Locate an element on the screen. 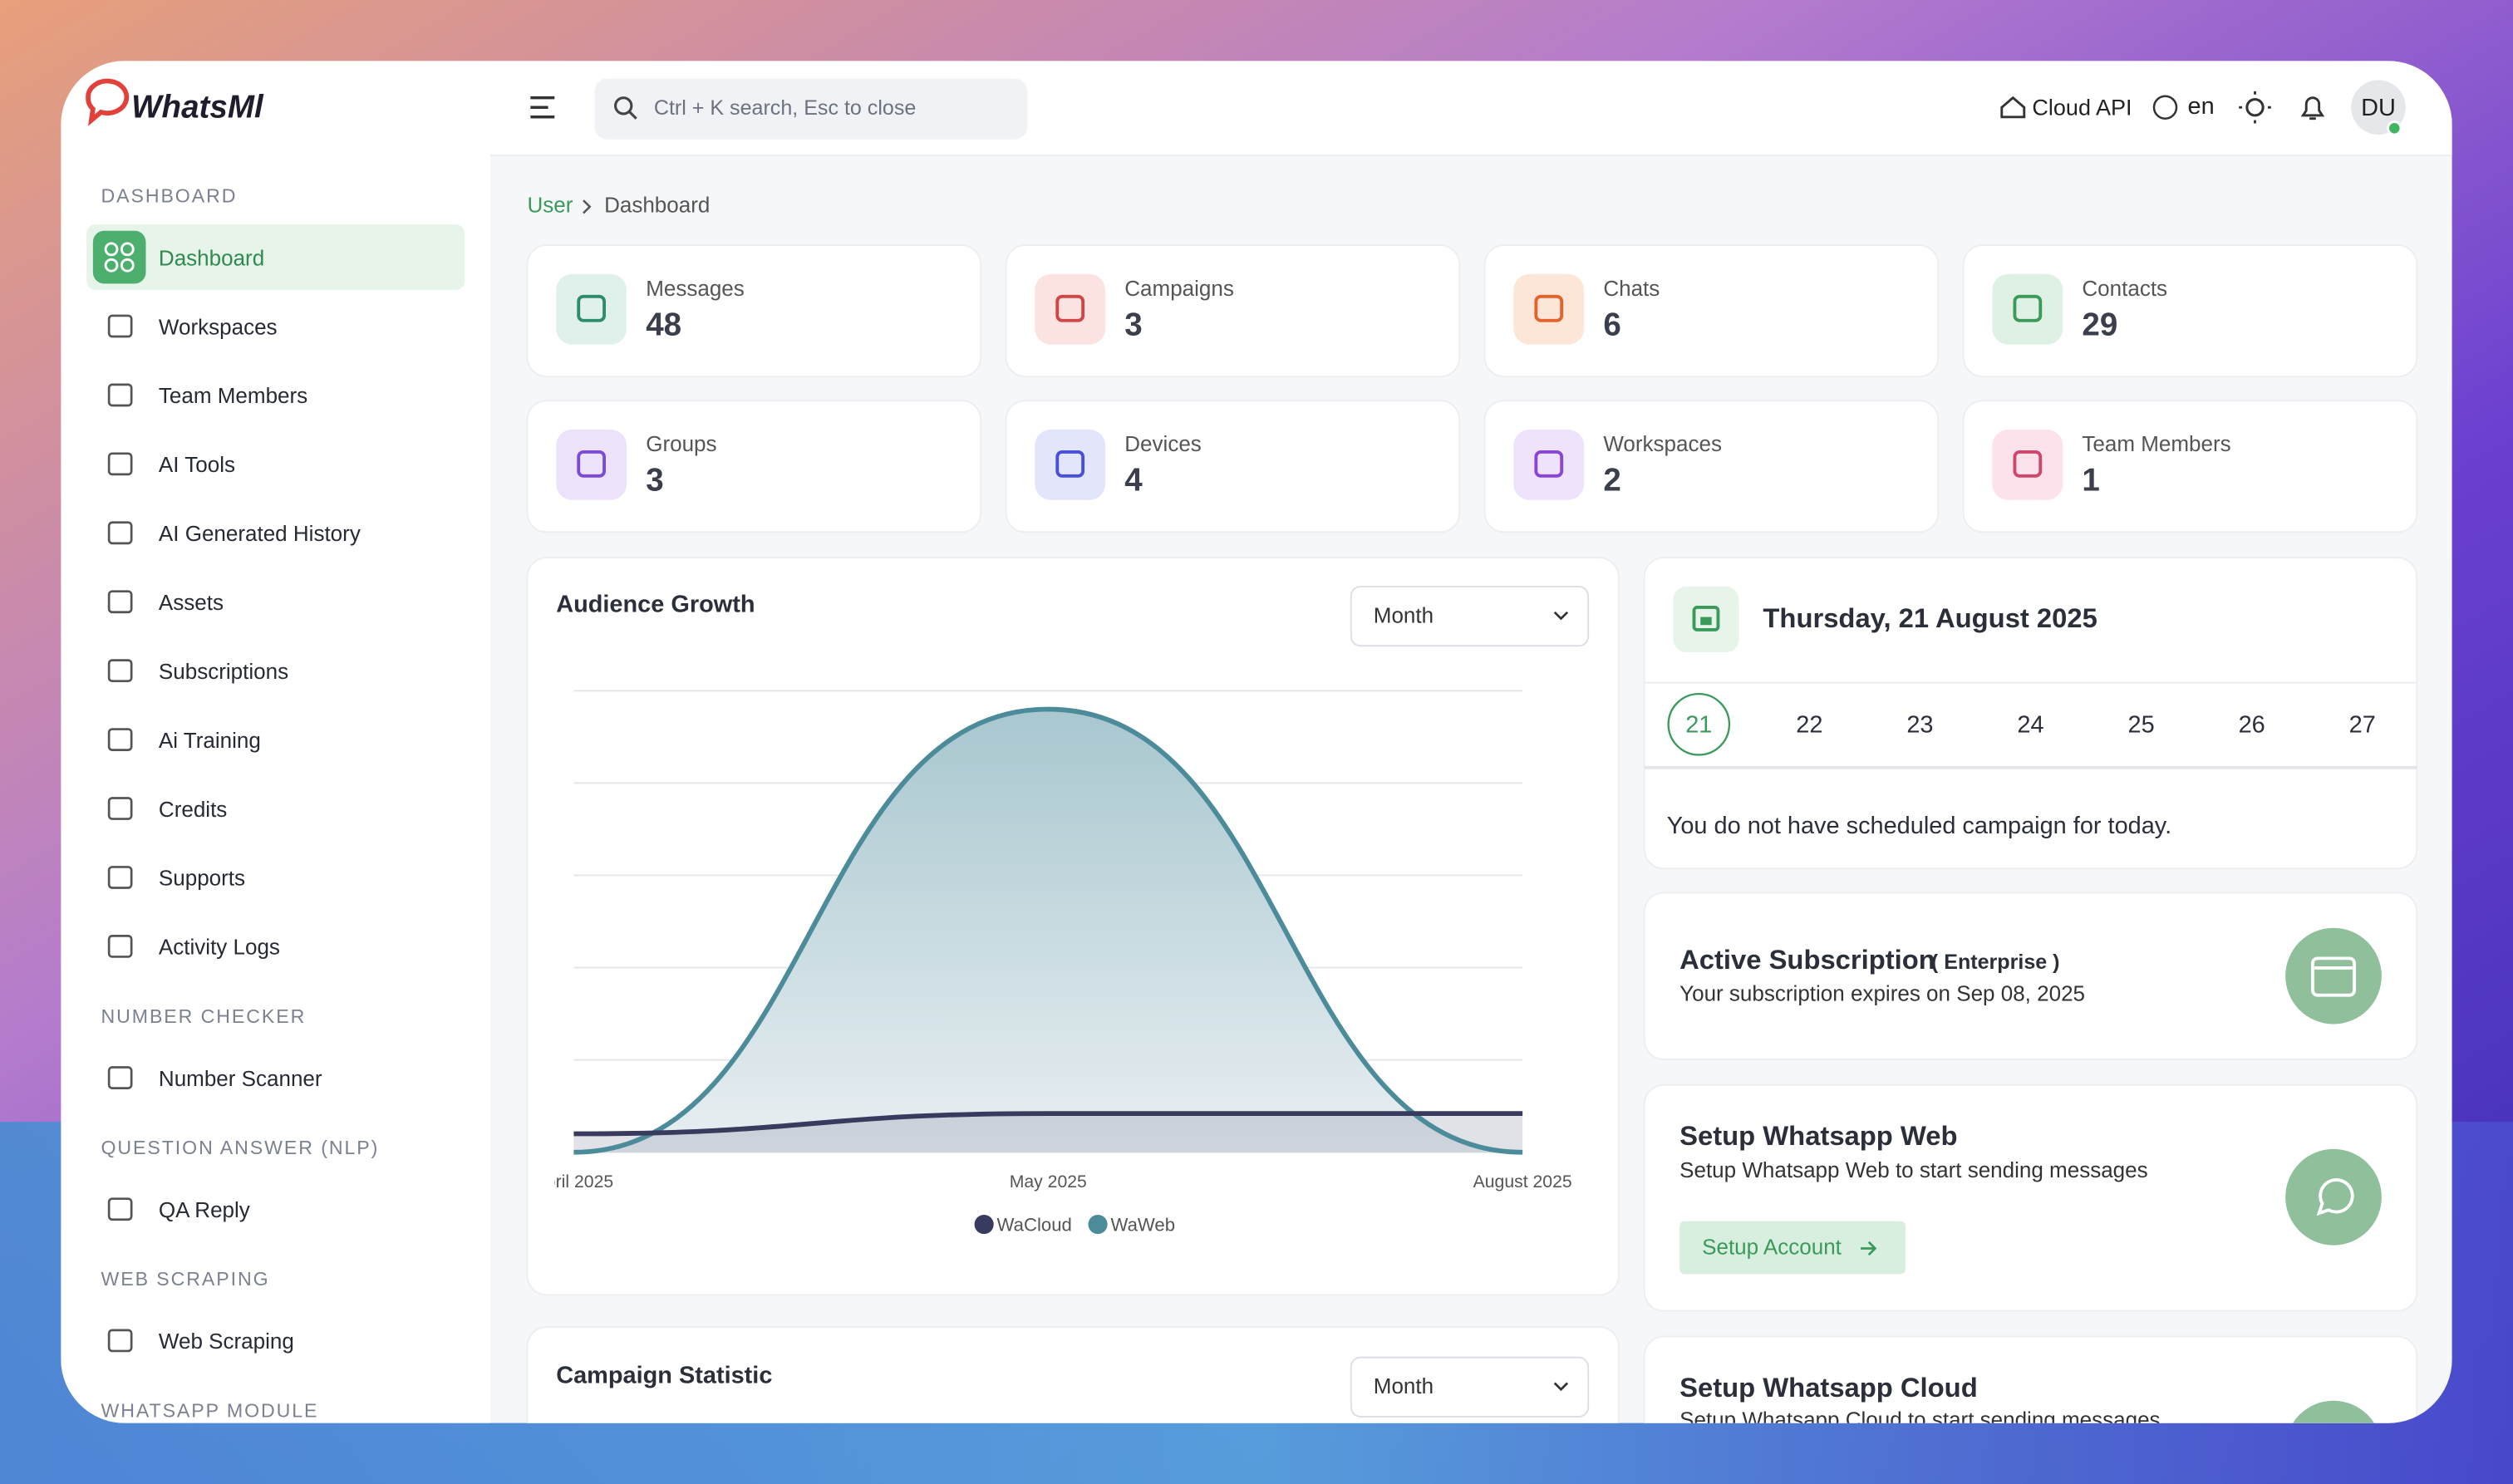 This screenshot has width=2513, height=1484. calendar-day: 24 is located at coordinates (2030, 724).